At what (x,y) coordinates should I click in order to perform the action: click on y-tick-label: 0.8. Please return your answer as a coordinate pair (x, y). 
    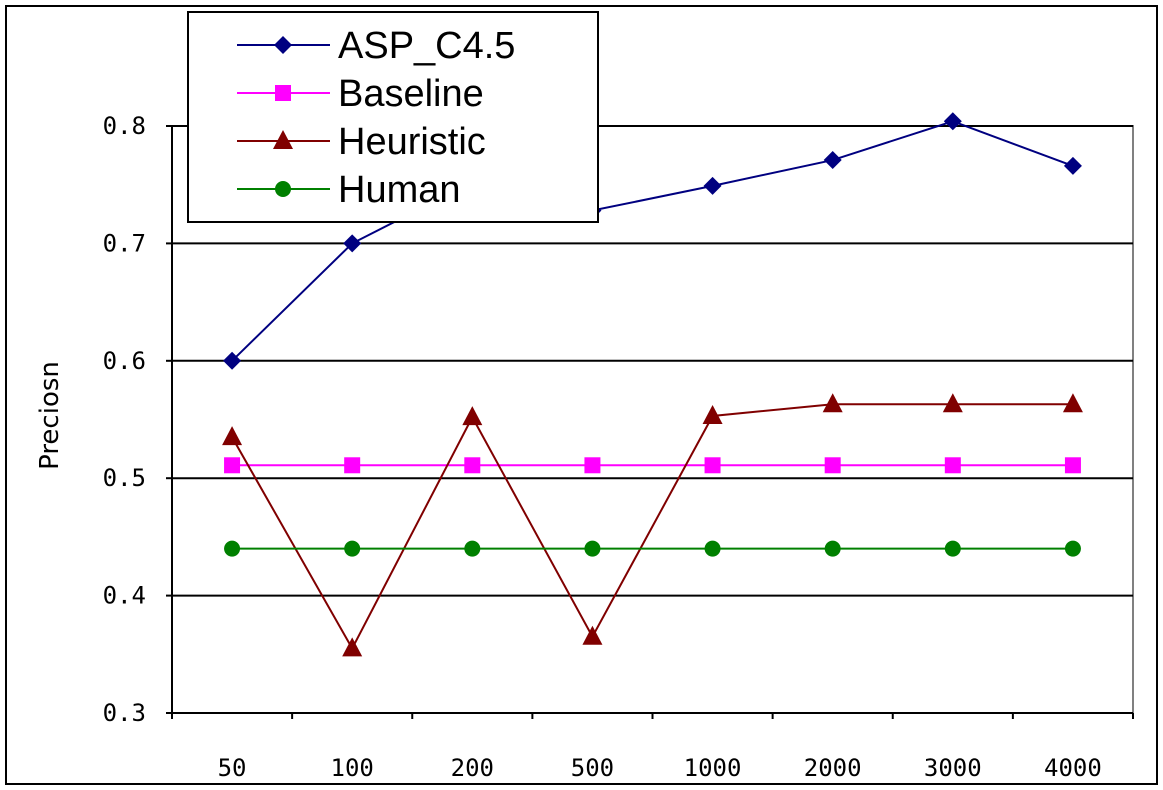
    Looking at the image, I should click on (124, 126).